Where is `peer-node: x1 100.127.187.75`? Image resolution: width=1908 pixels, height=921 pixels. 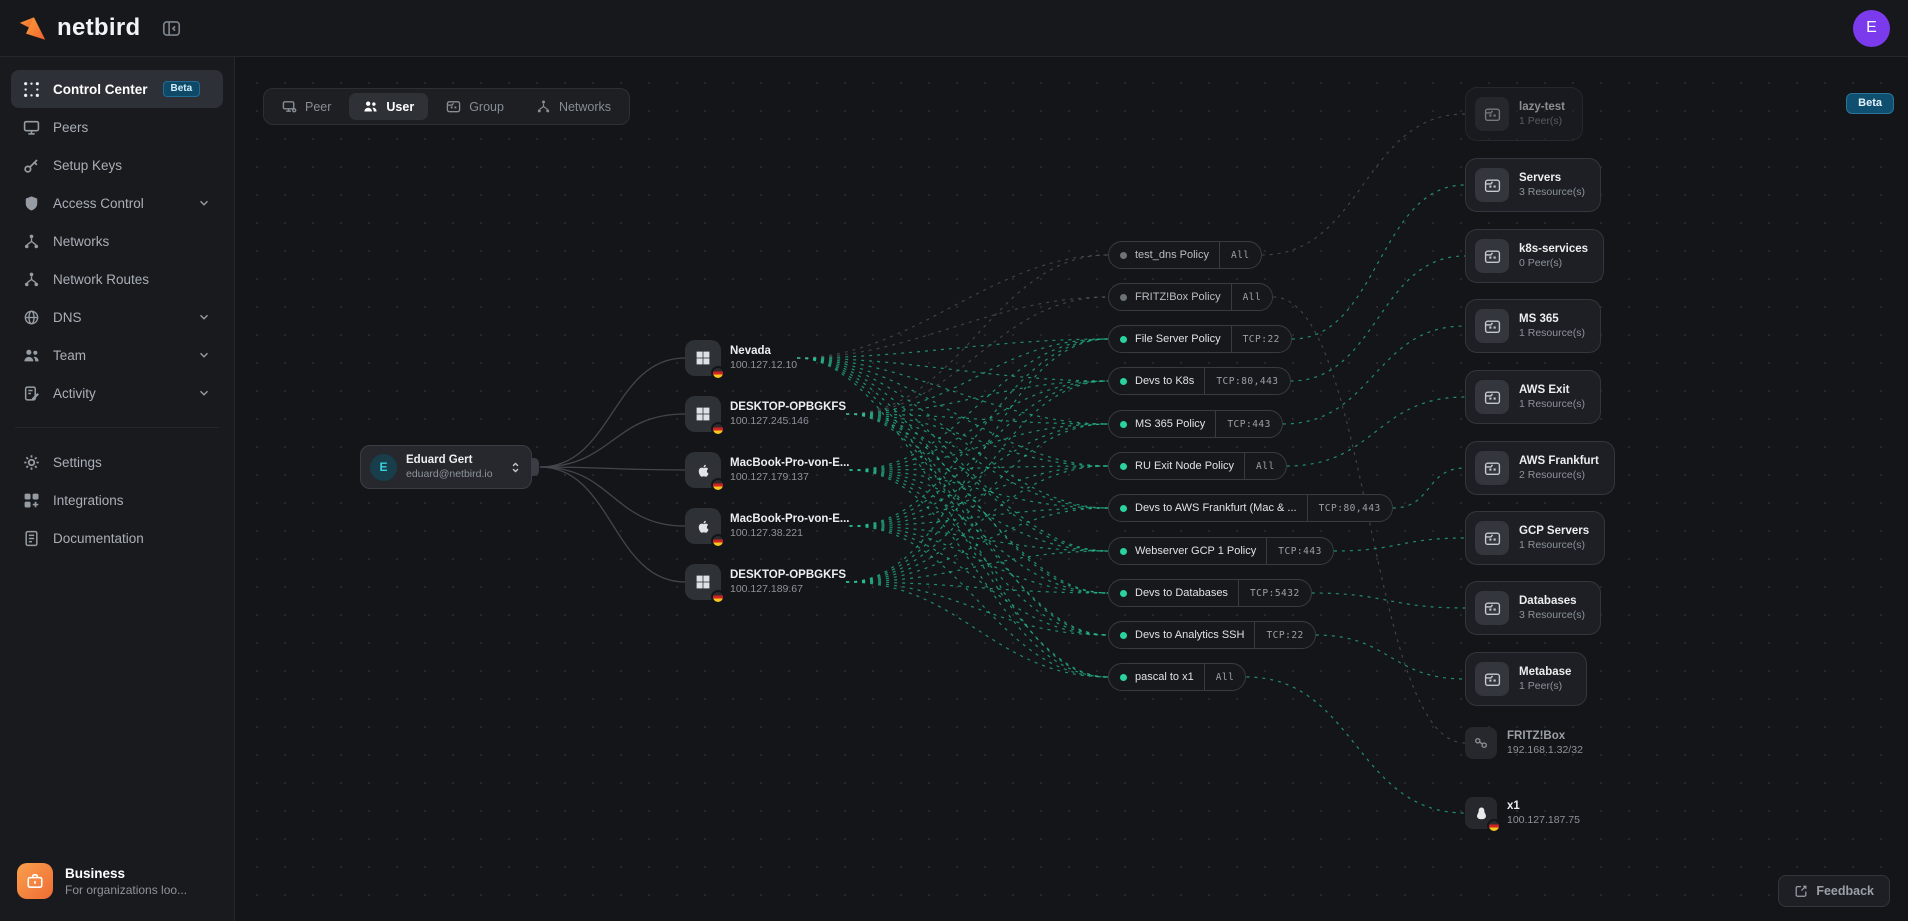
peer-node: x1 100.127.187.75 is located at coordinates (1524, 815).